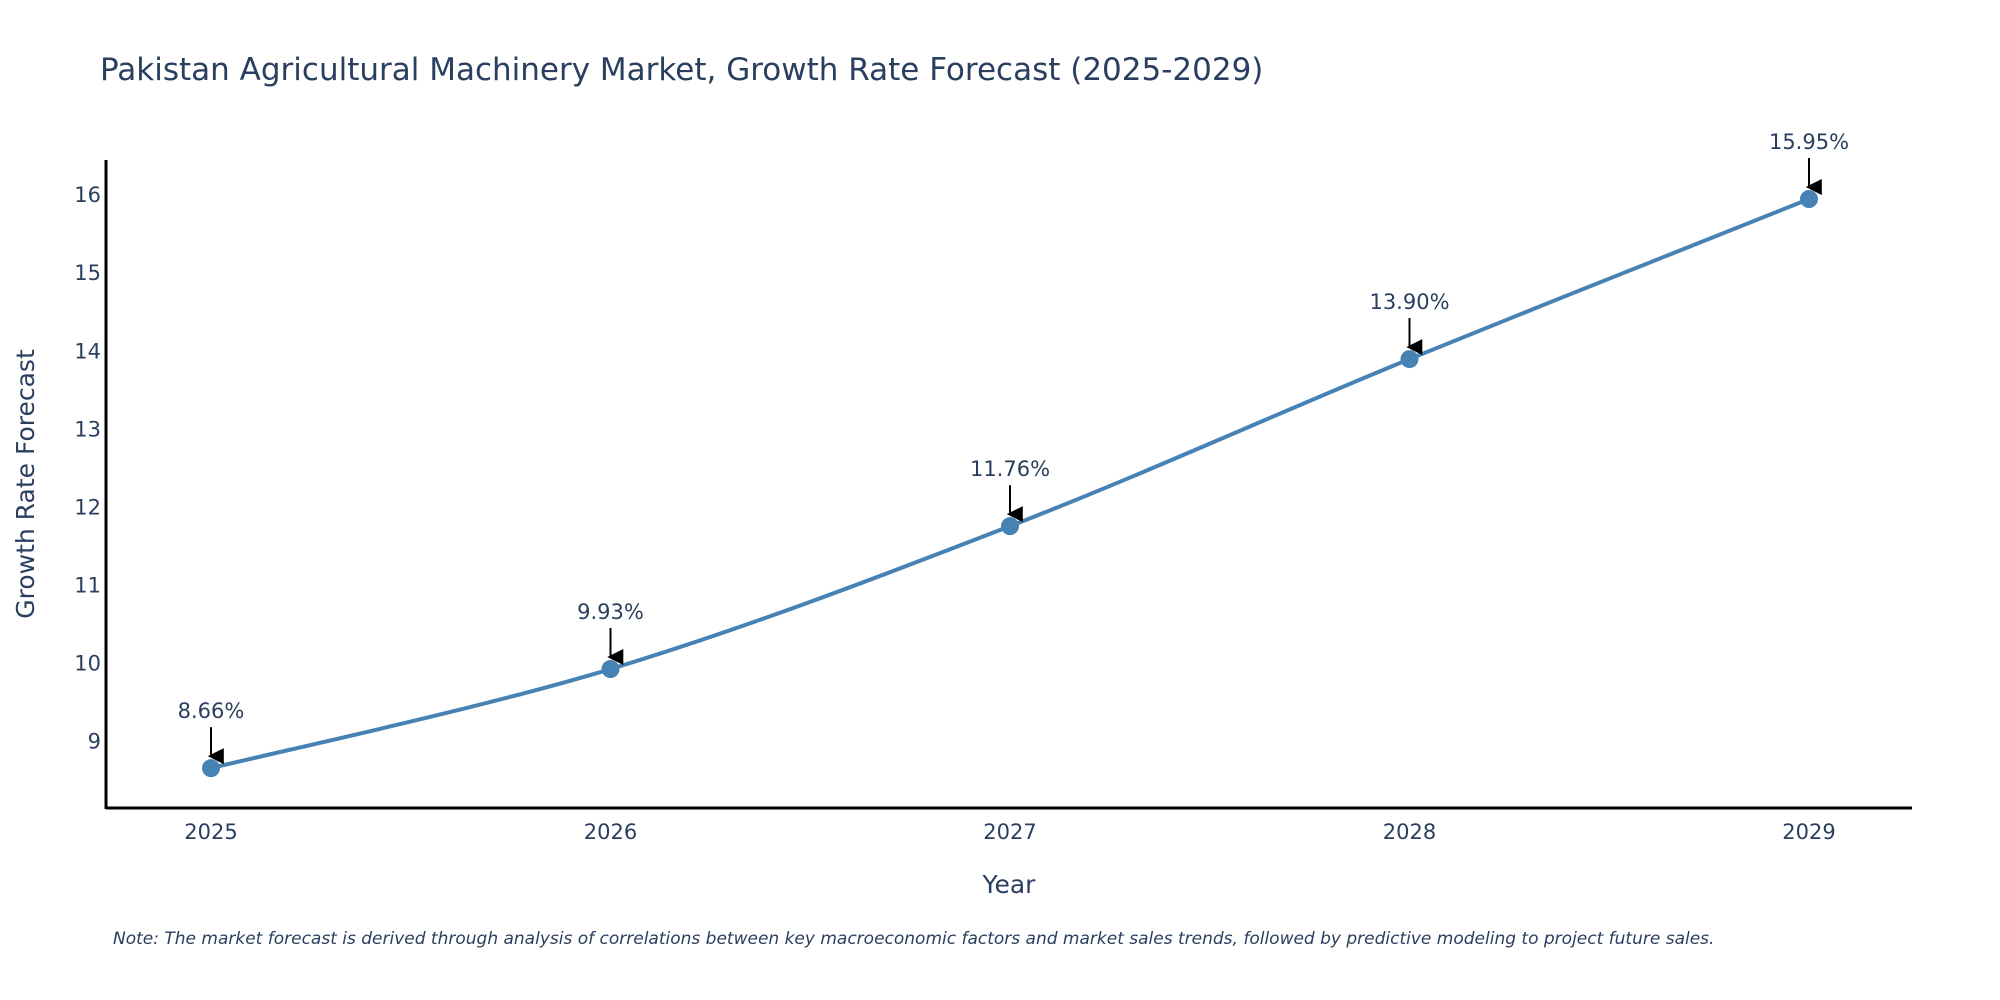 Image resolution: width=2000 pixels, height=1000 pixels. I want to click on data-label: 8.66%, so click(211, 711).